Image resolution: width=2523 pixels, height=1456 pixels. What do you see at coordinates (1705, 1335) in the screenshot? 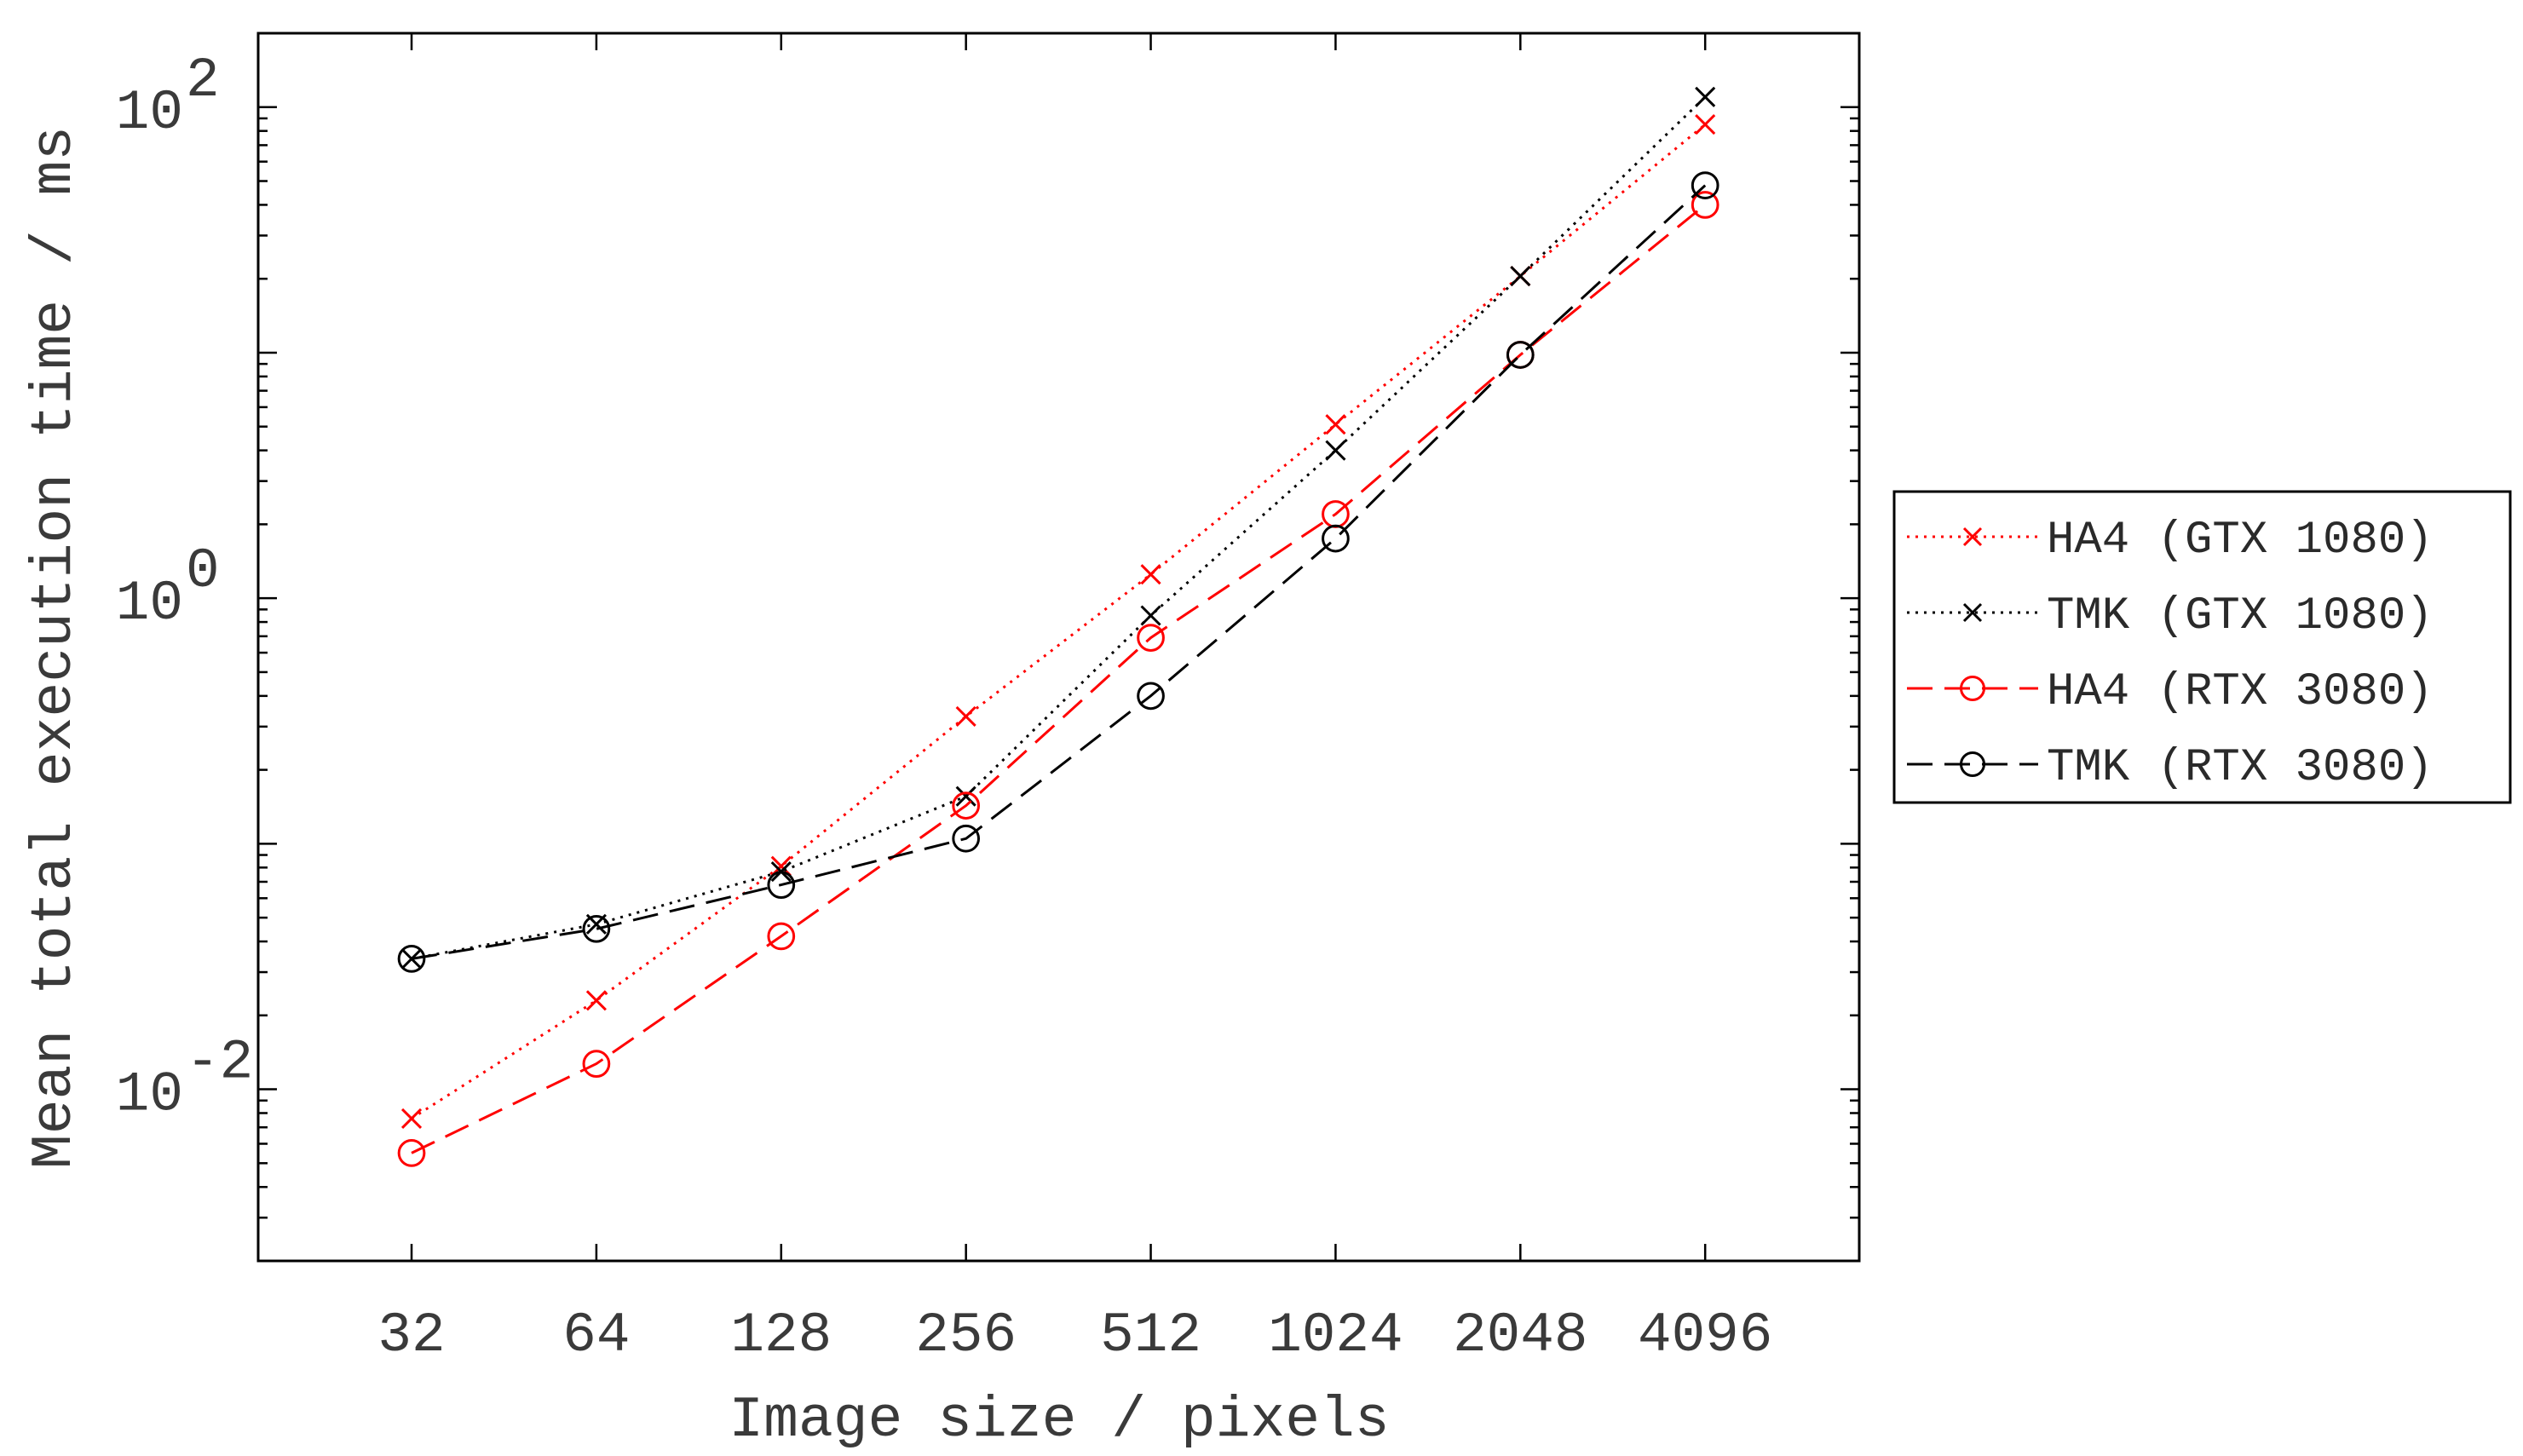
I see `x-tick-label: 4096` at bounding box center [1705, 1335].